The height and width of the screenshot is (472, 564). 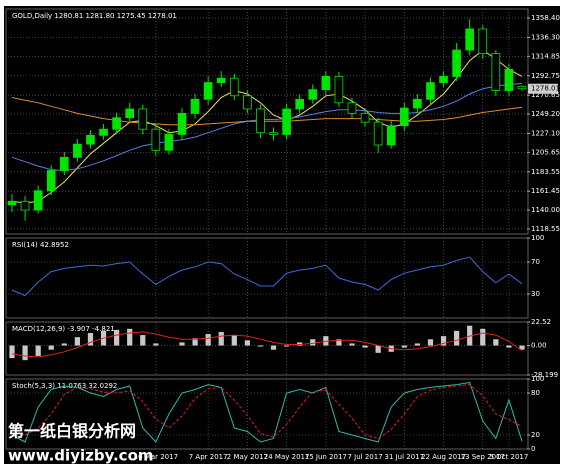 What do you see at coordinates (545, 191) in the screenshot?
I see `y-tick-label: 1161.45` at bounding box center [545, 191].